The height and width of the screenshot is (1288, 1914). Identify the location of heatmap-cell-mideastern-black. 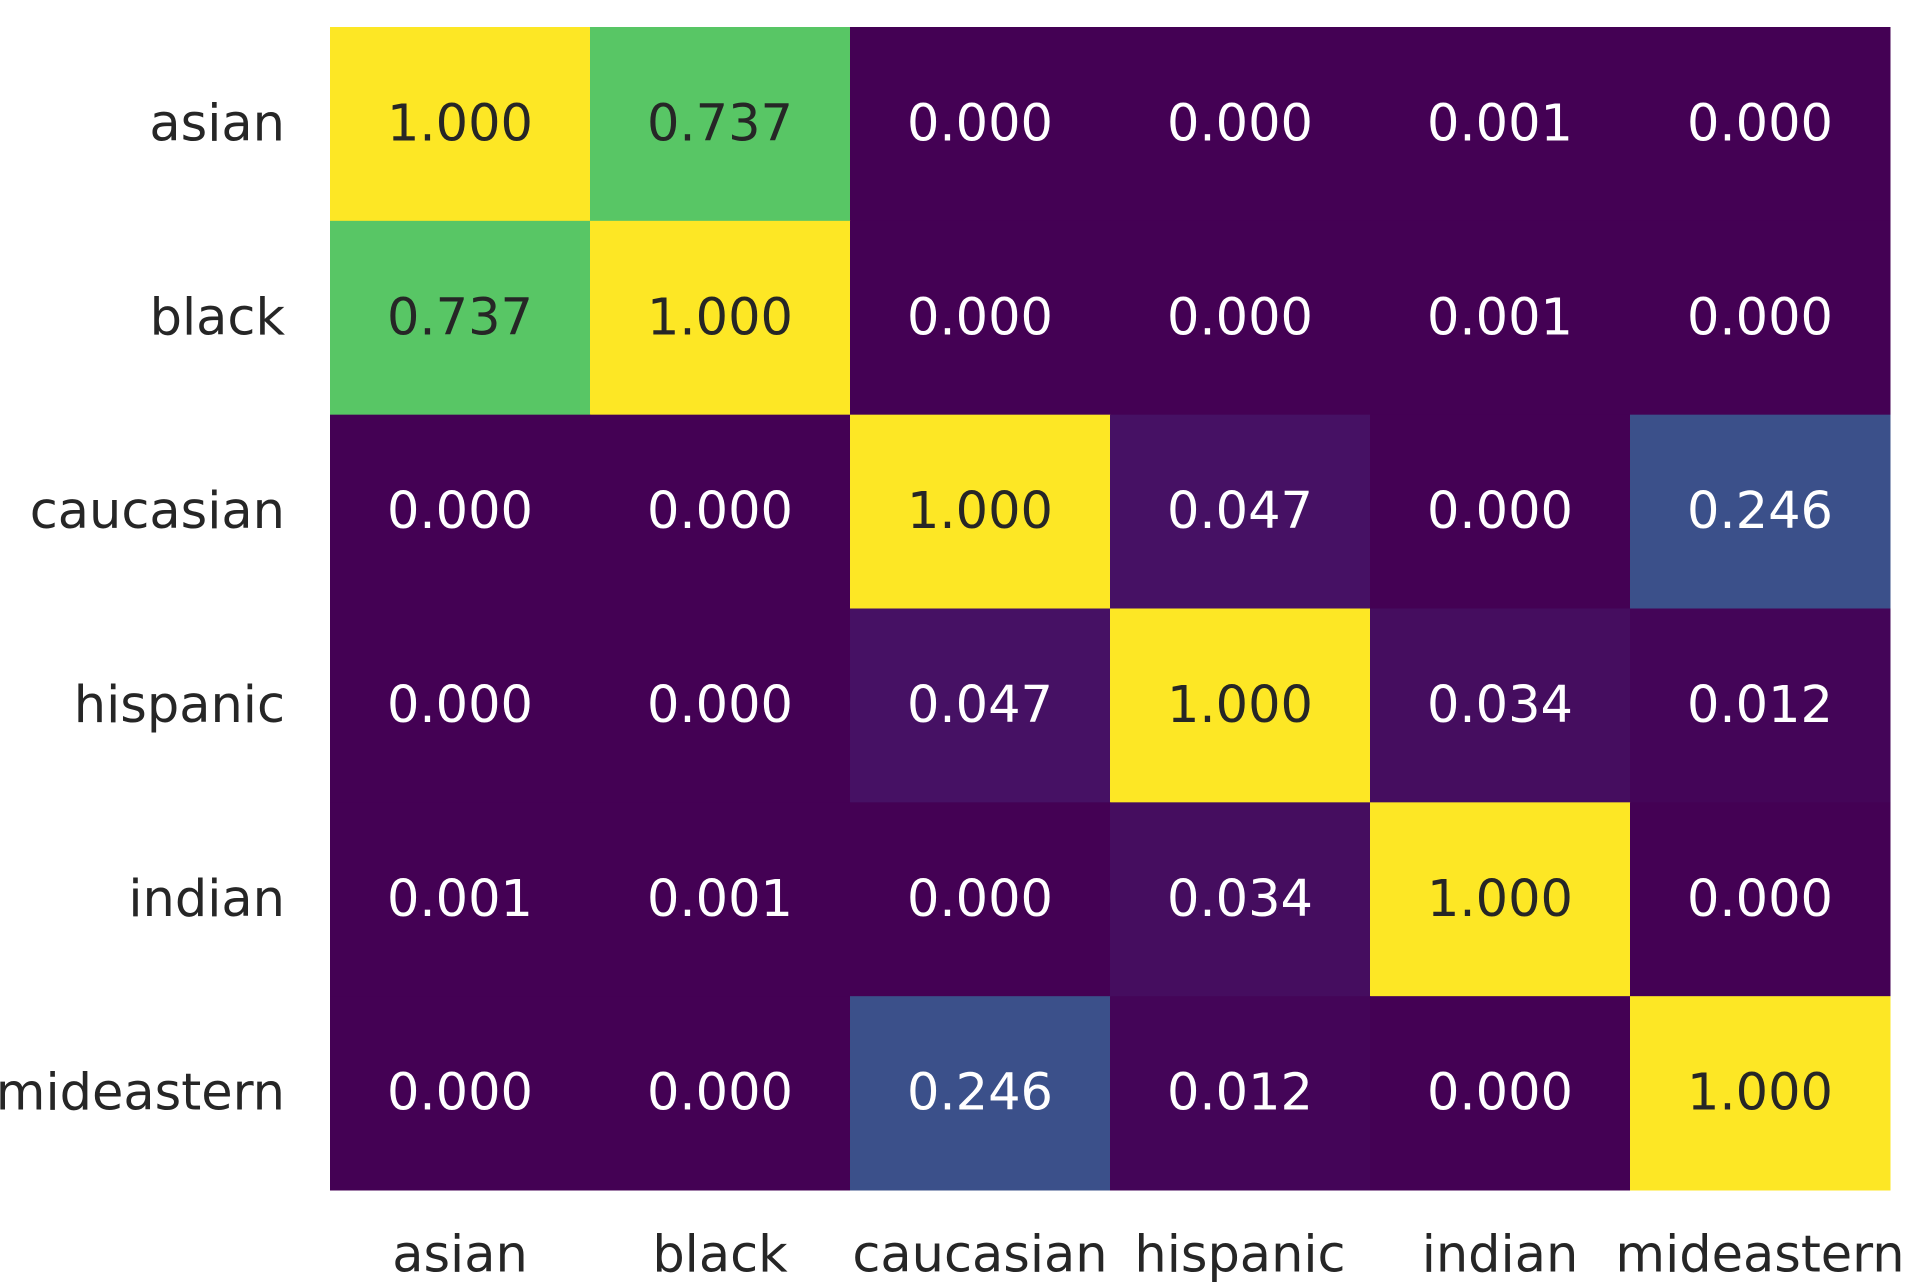
(720, 1093).